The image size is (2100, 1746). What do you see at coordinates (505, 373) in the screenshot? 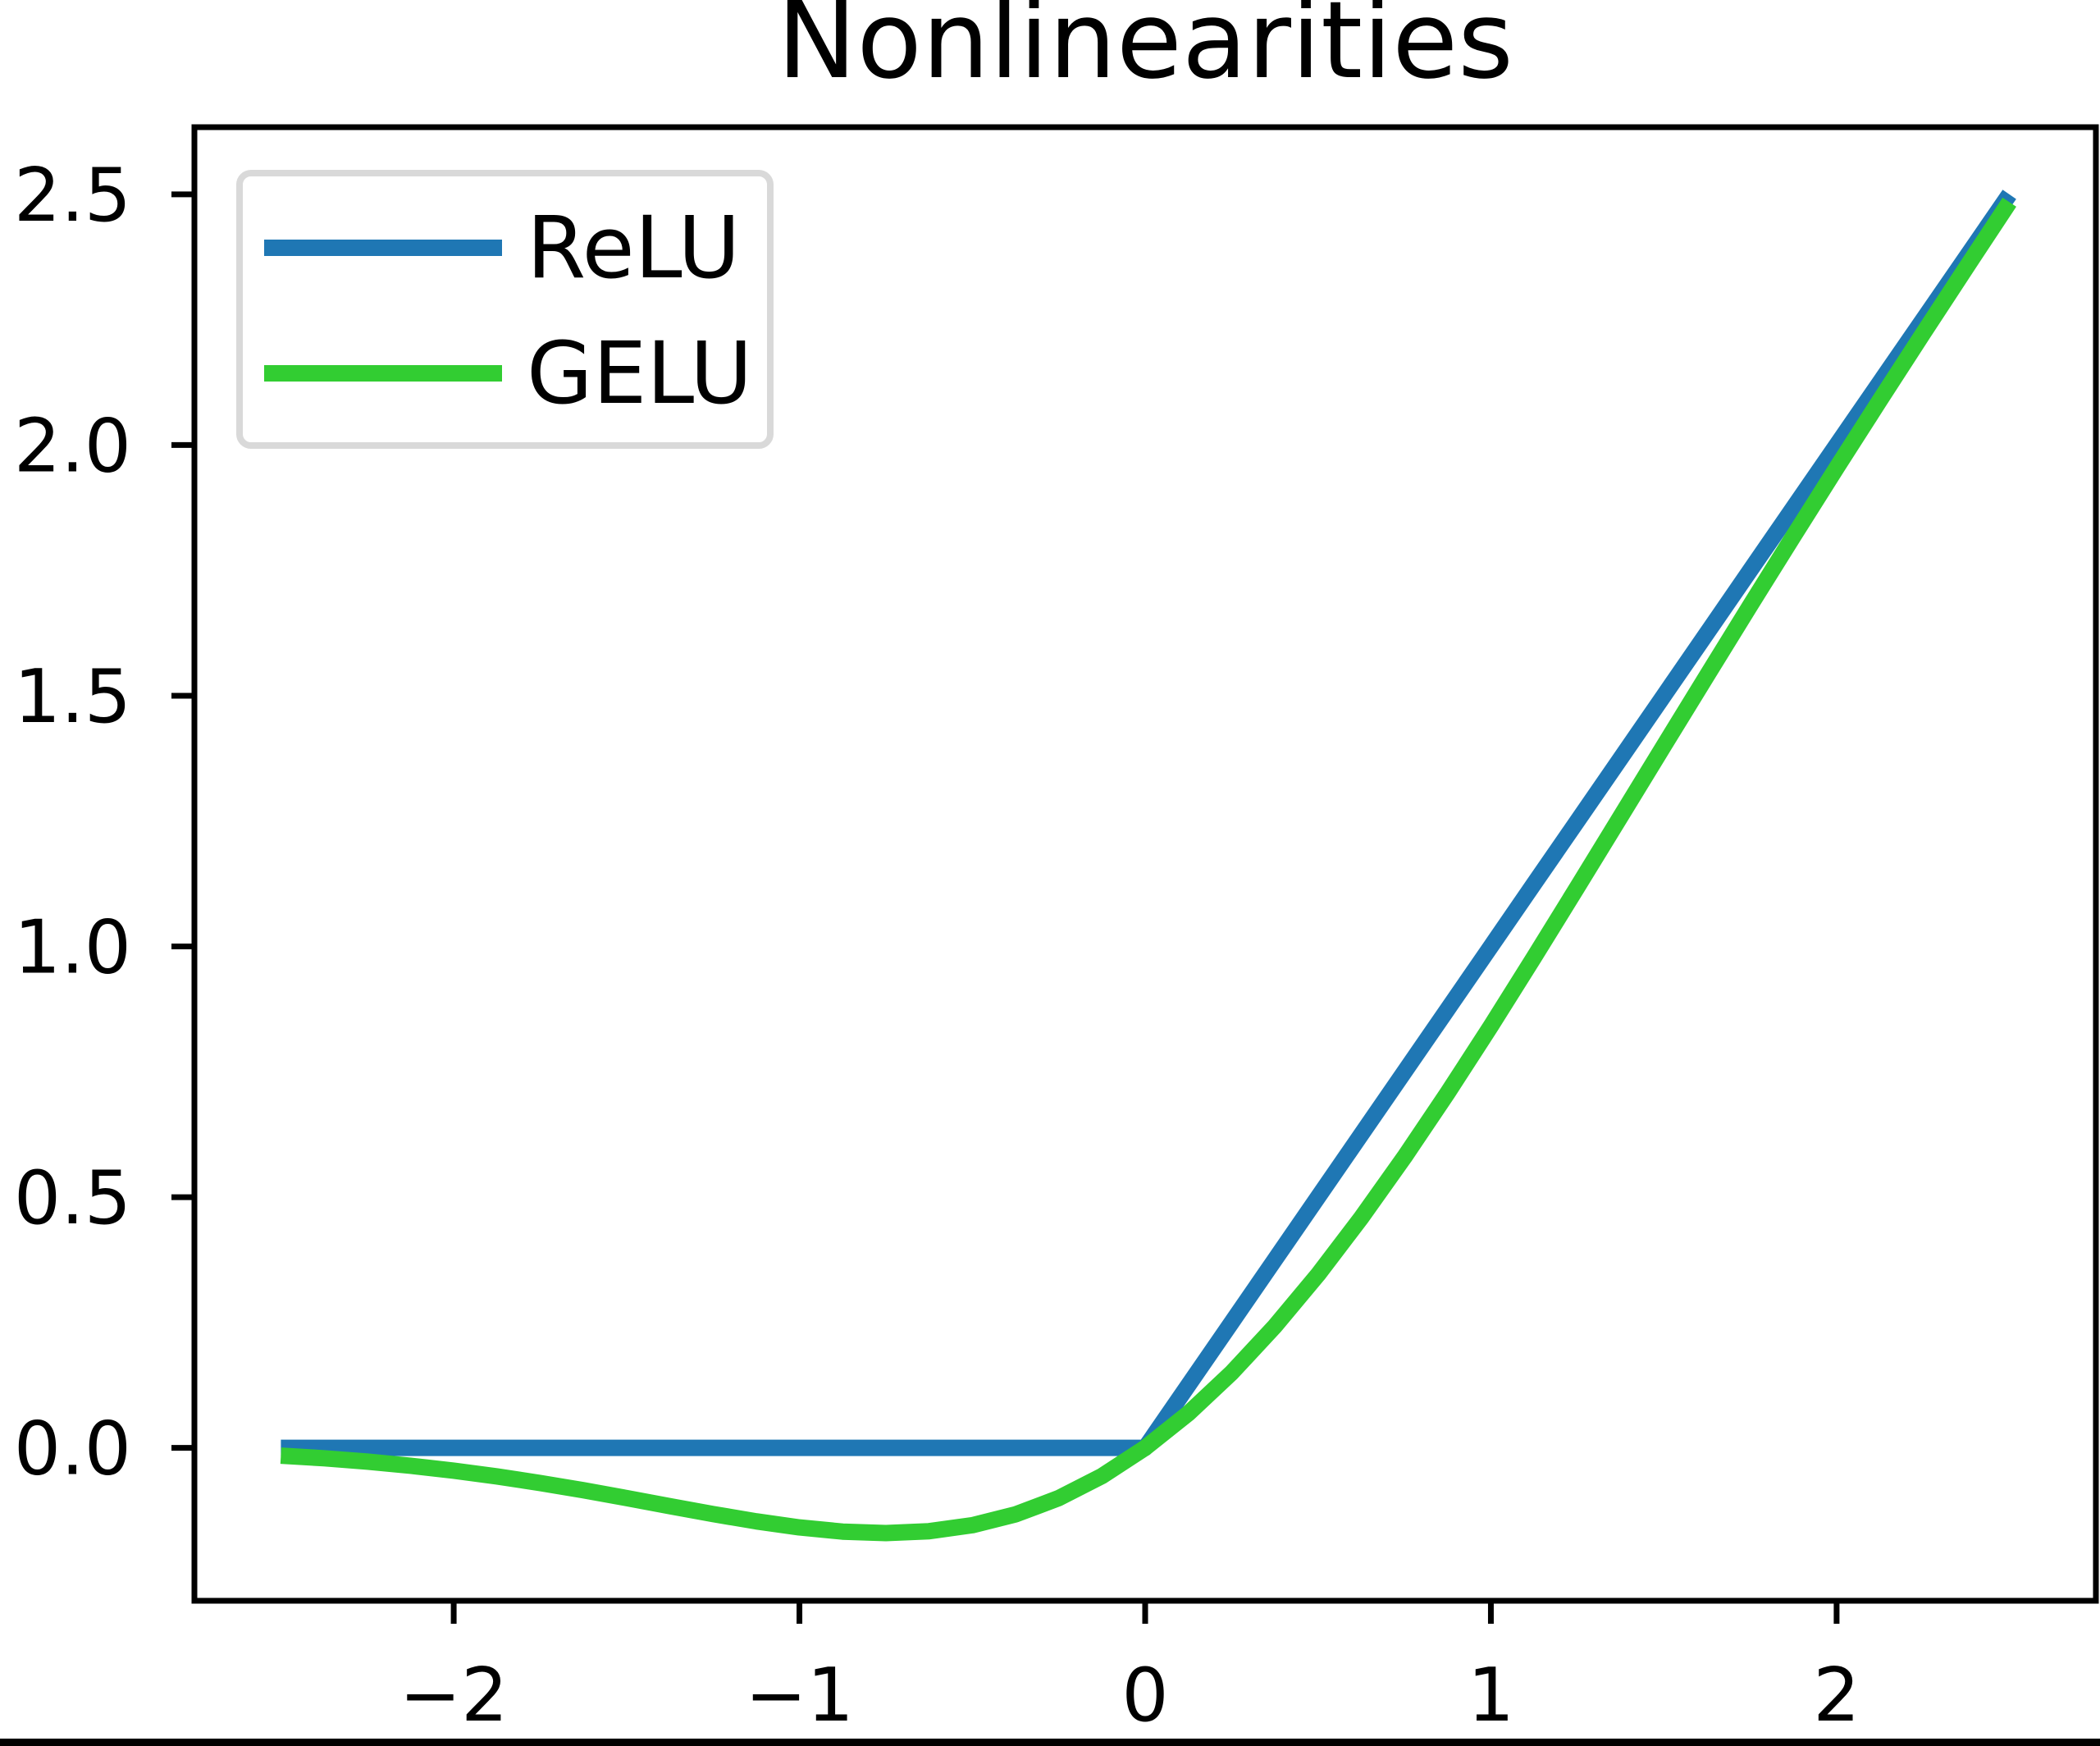
I see `legend-item-gelu: GELU` at bounding box center [505, 373].